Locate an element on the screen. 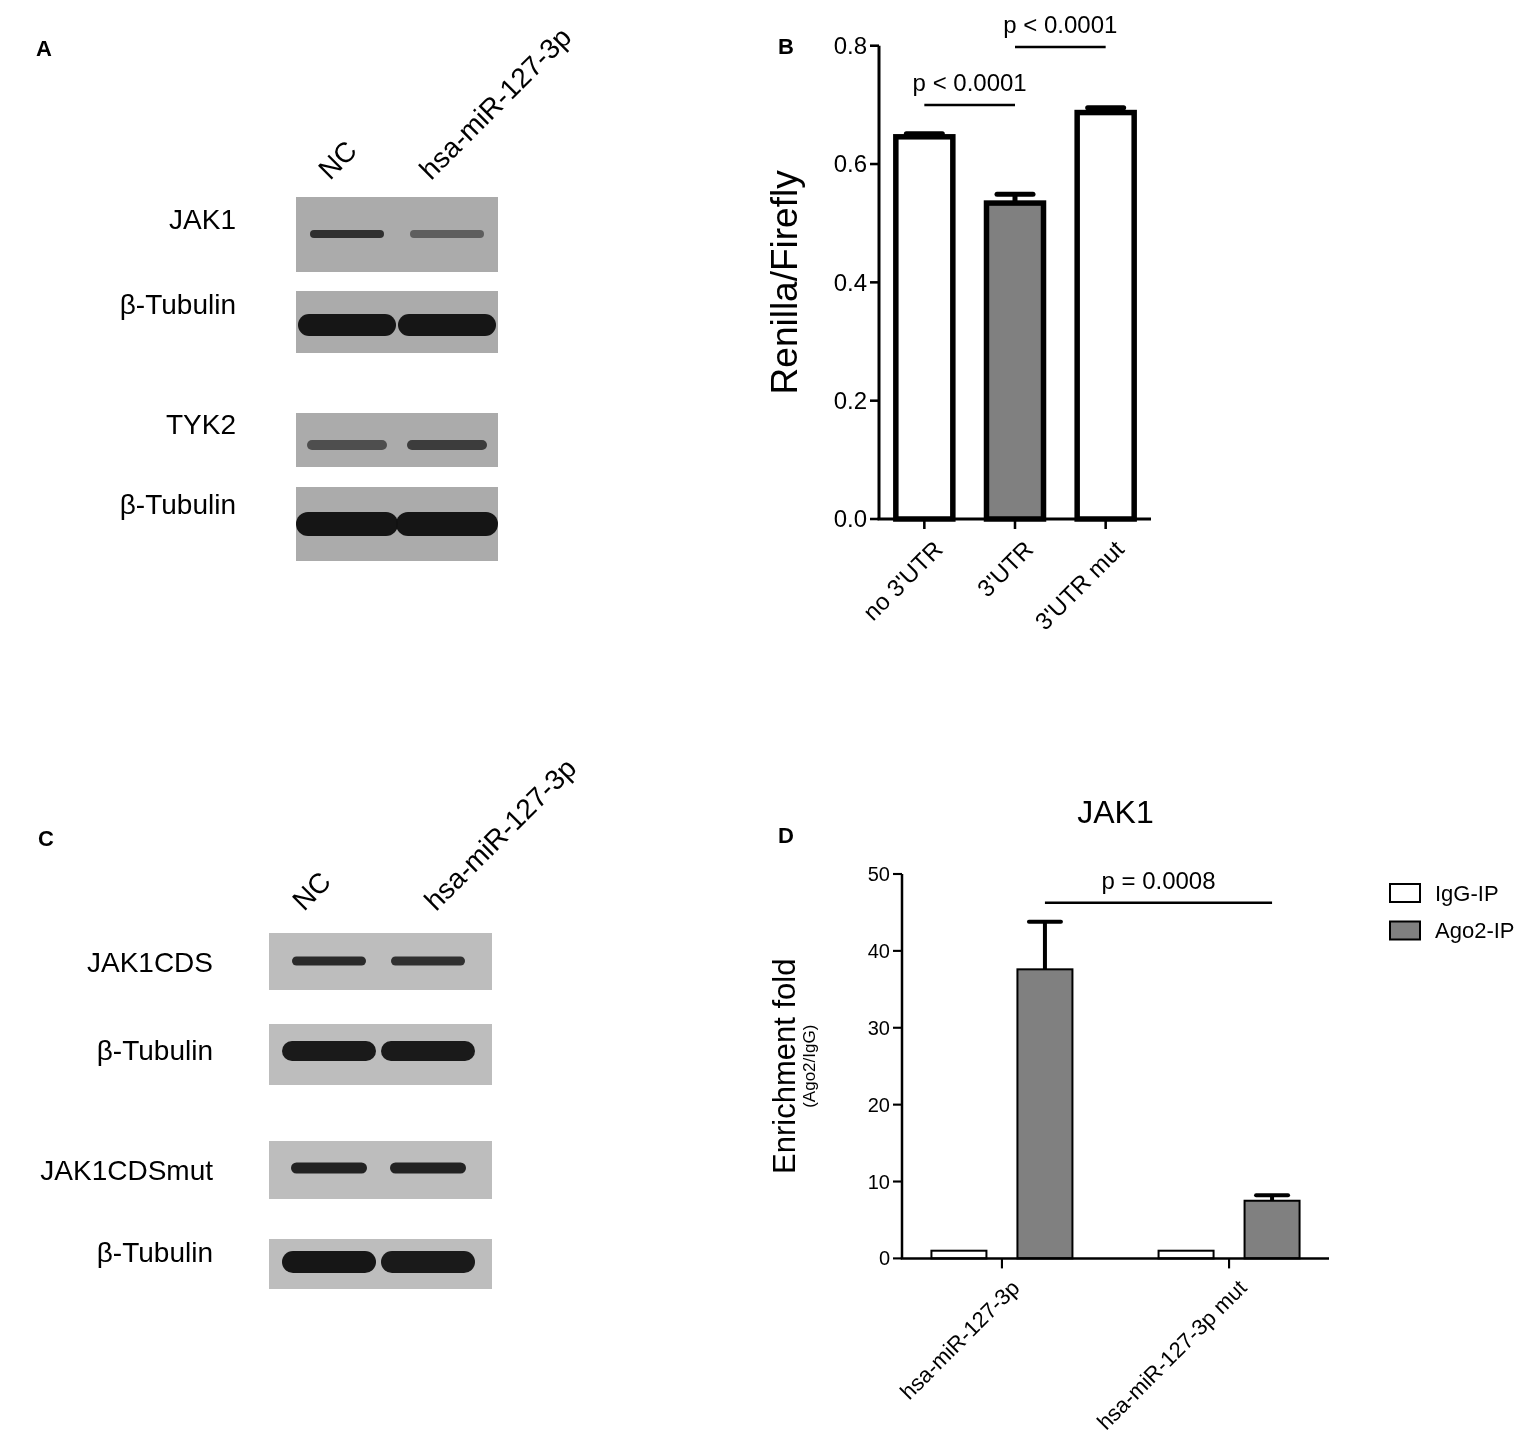 The image size is (1535, 1443). text: JAK1 is located at coordinates (202, 219).